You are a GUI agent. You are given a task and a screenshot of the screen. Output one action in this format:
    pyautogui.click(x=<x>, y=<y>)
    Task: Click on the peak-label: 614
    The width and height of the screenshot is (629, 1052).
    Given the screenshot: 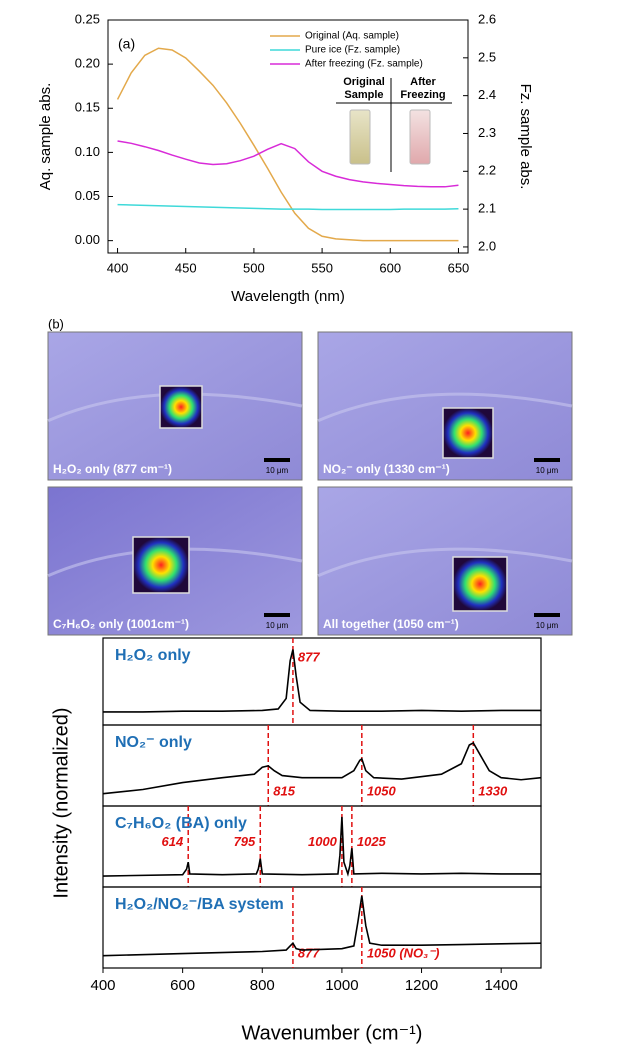 What is the action you would take?
    pyautogui.click(x=173, y=841)
    